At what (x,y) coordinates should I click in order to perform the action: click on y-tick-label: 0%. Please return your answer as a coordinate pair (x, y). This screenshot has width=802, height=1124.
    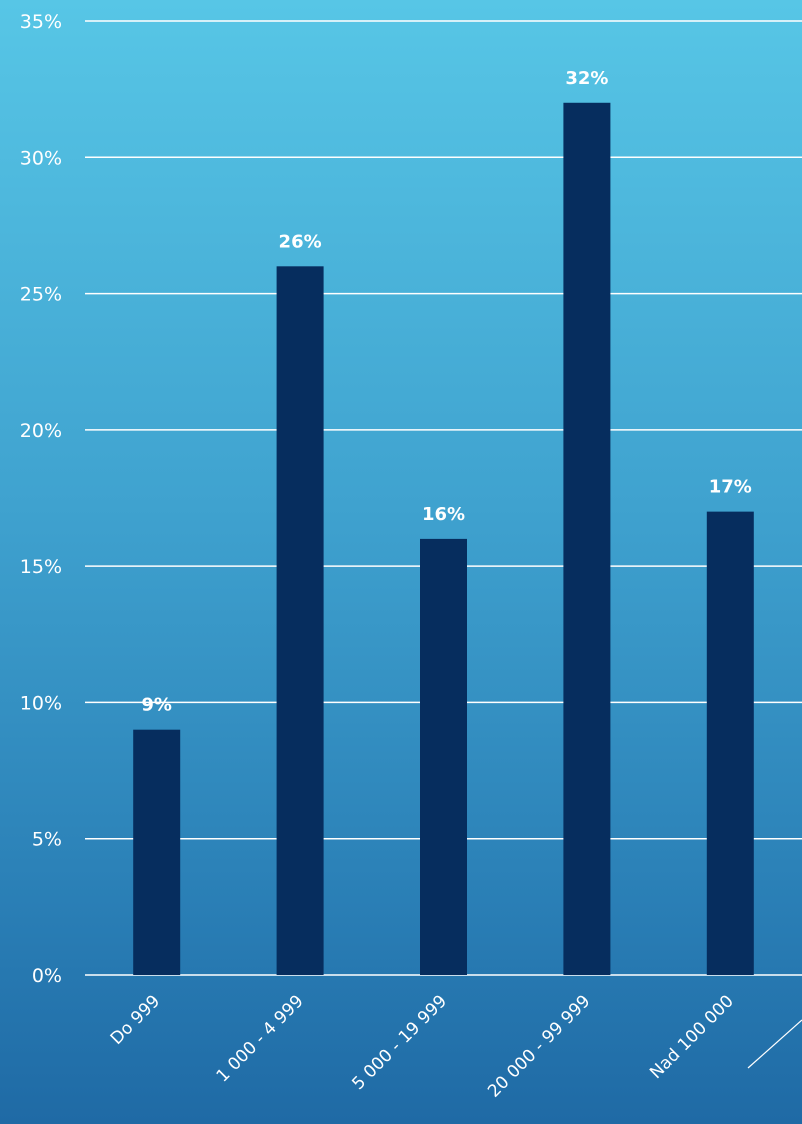
    Looking at the image, I should click on (47, 976).